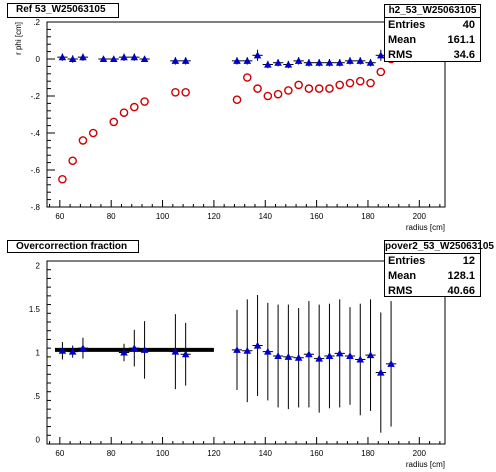 The height and width of the screenshot is (472, 496). Describe the element at coordinates (317, 453) in the screenshot. I see `x-tick-label: 160` at that location.